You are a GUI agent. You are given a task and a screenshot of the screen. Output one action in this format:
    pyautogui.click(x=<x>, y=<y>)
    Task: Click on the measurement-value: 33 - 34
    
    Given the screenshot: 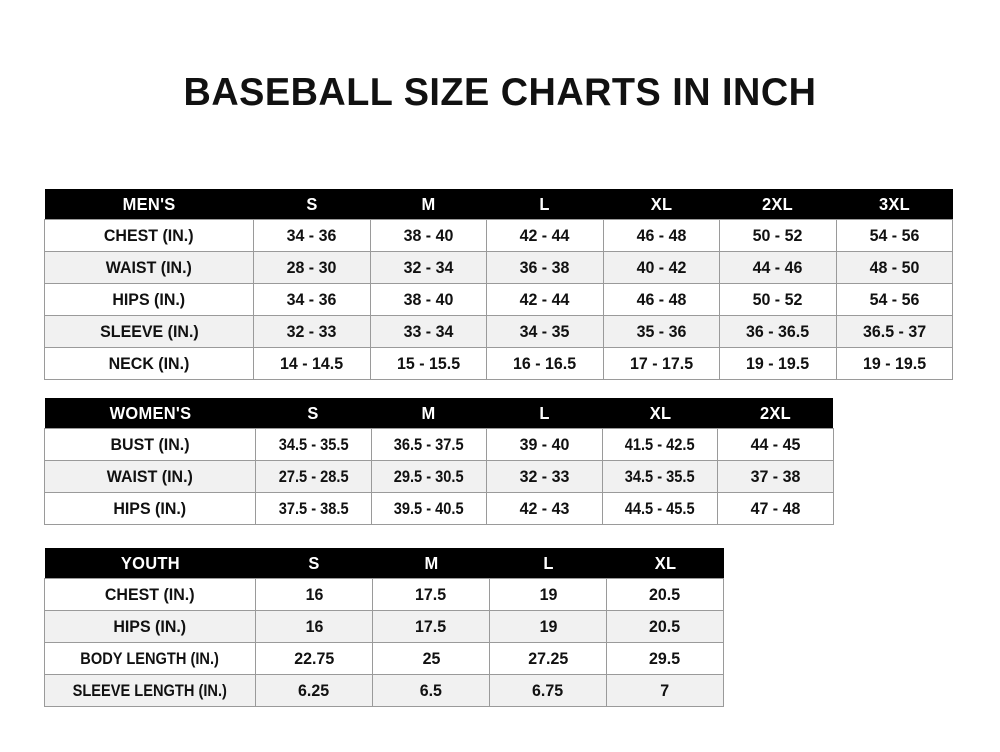 What is the action you would take?
    pyautogui.click(x=428, y=331)
    